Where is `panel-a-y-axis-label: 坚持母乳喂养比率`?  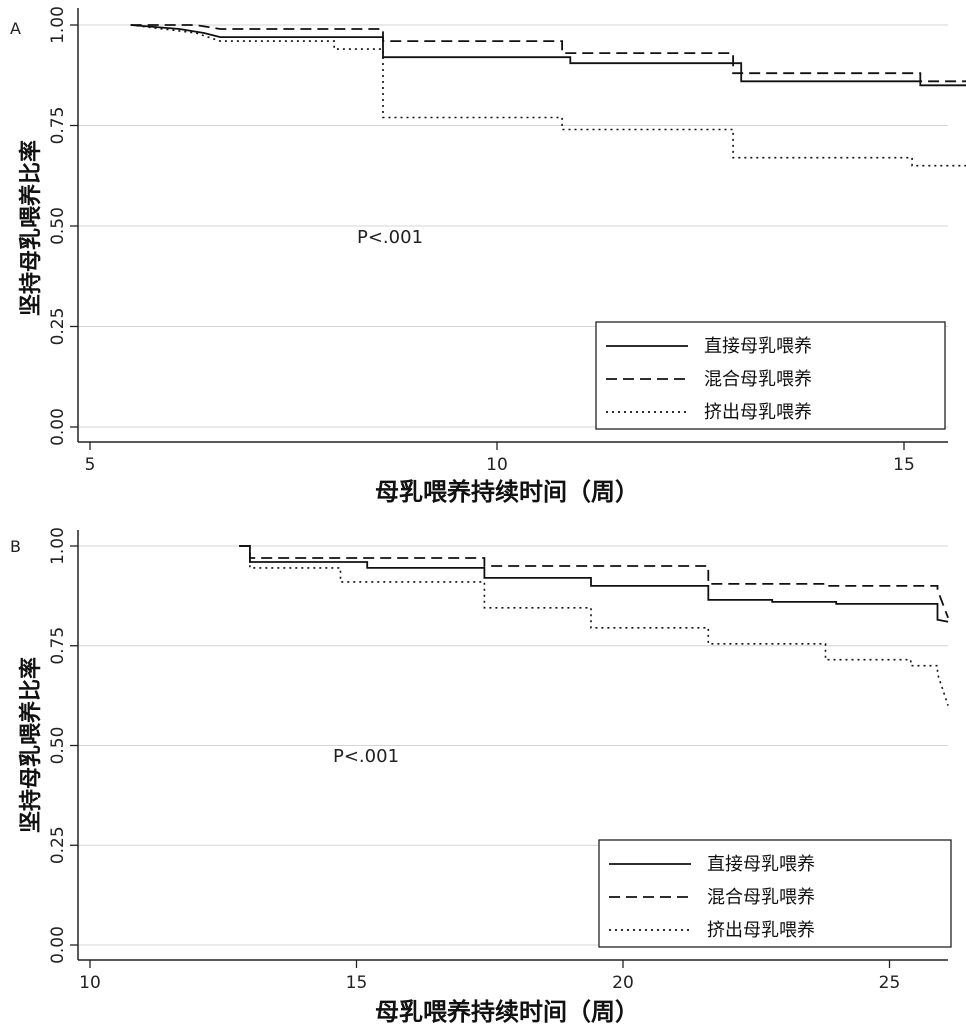
panel-a-y-axis-label: 坚持母乳喂养比率 is located at coordinates (31, 228).